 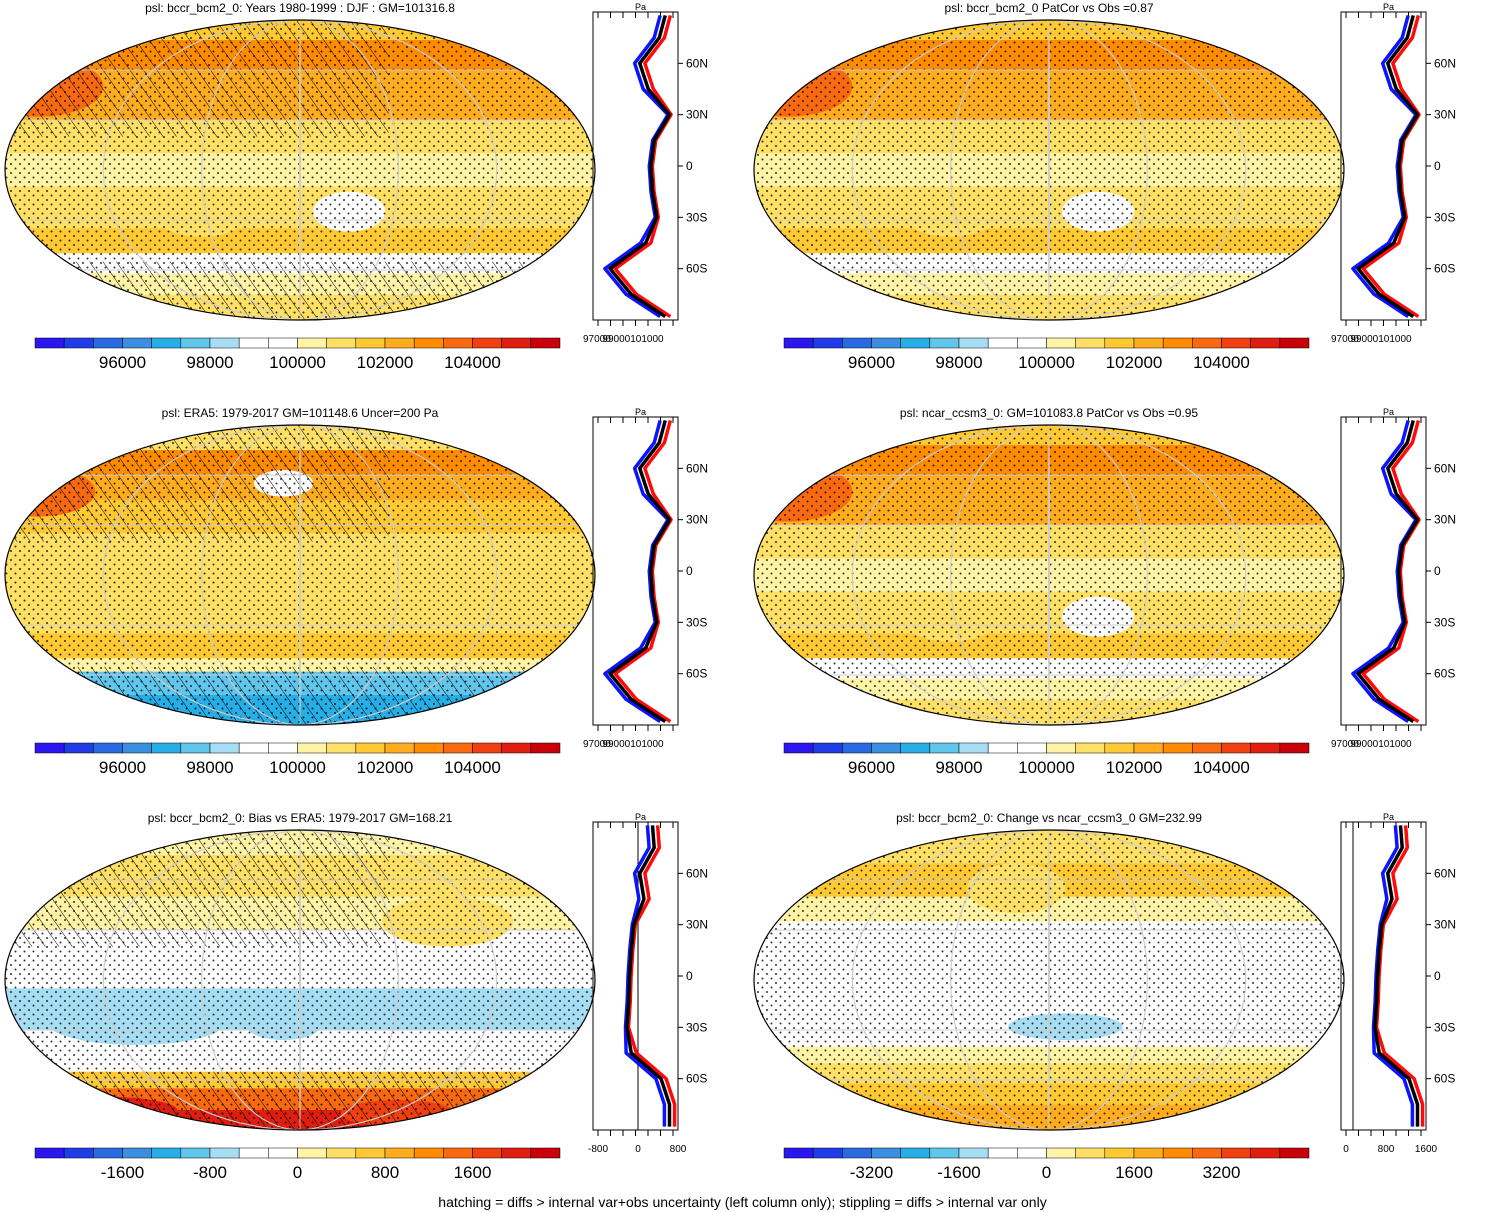 I want to click on hatching, so click(x=197, y=78).